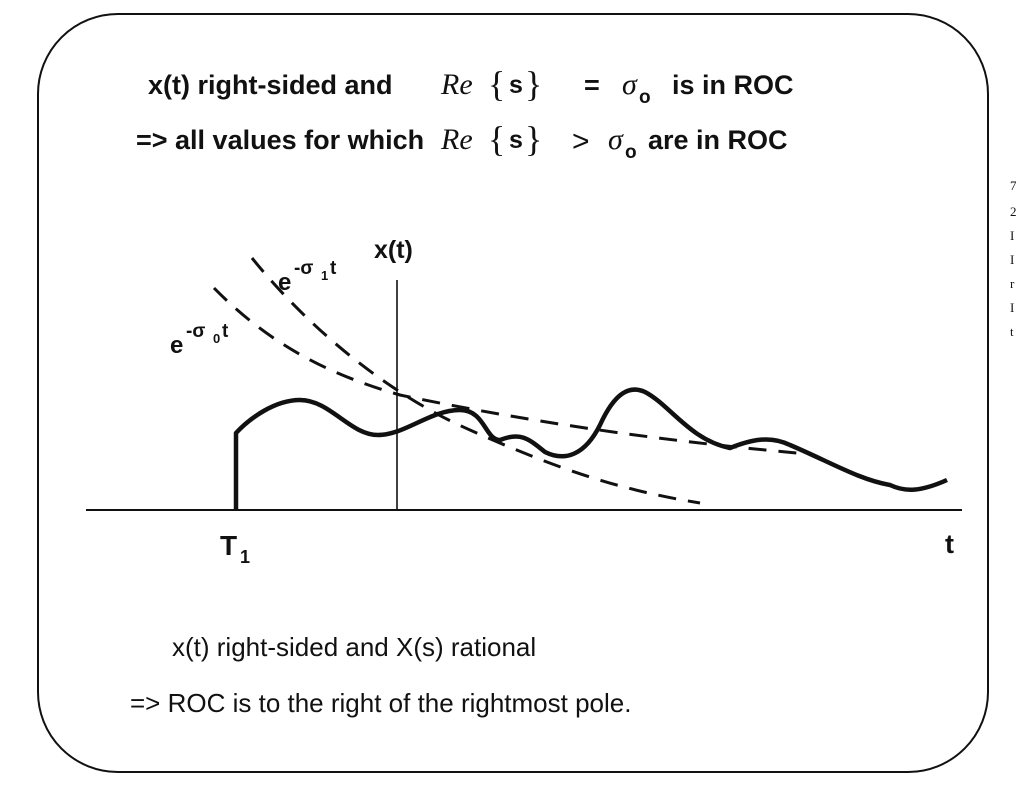 The height and width of the screenshot is (788, 1016). I want to click on statement-1-s: s, so click(516, 85).